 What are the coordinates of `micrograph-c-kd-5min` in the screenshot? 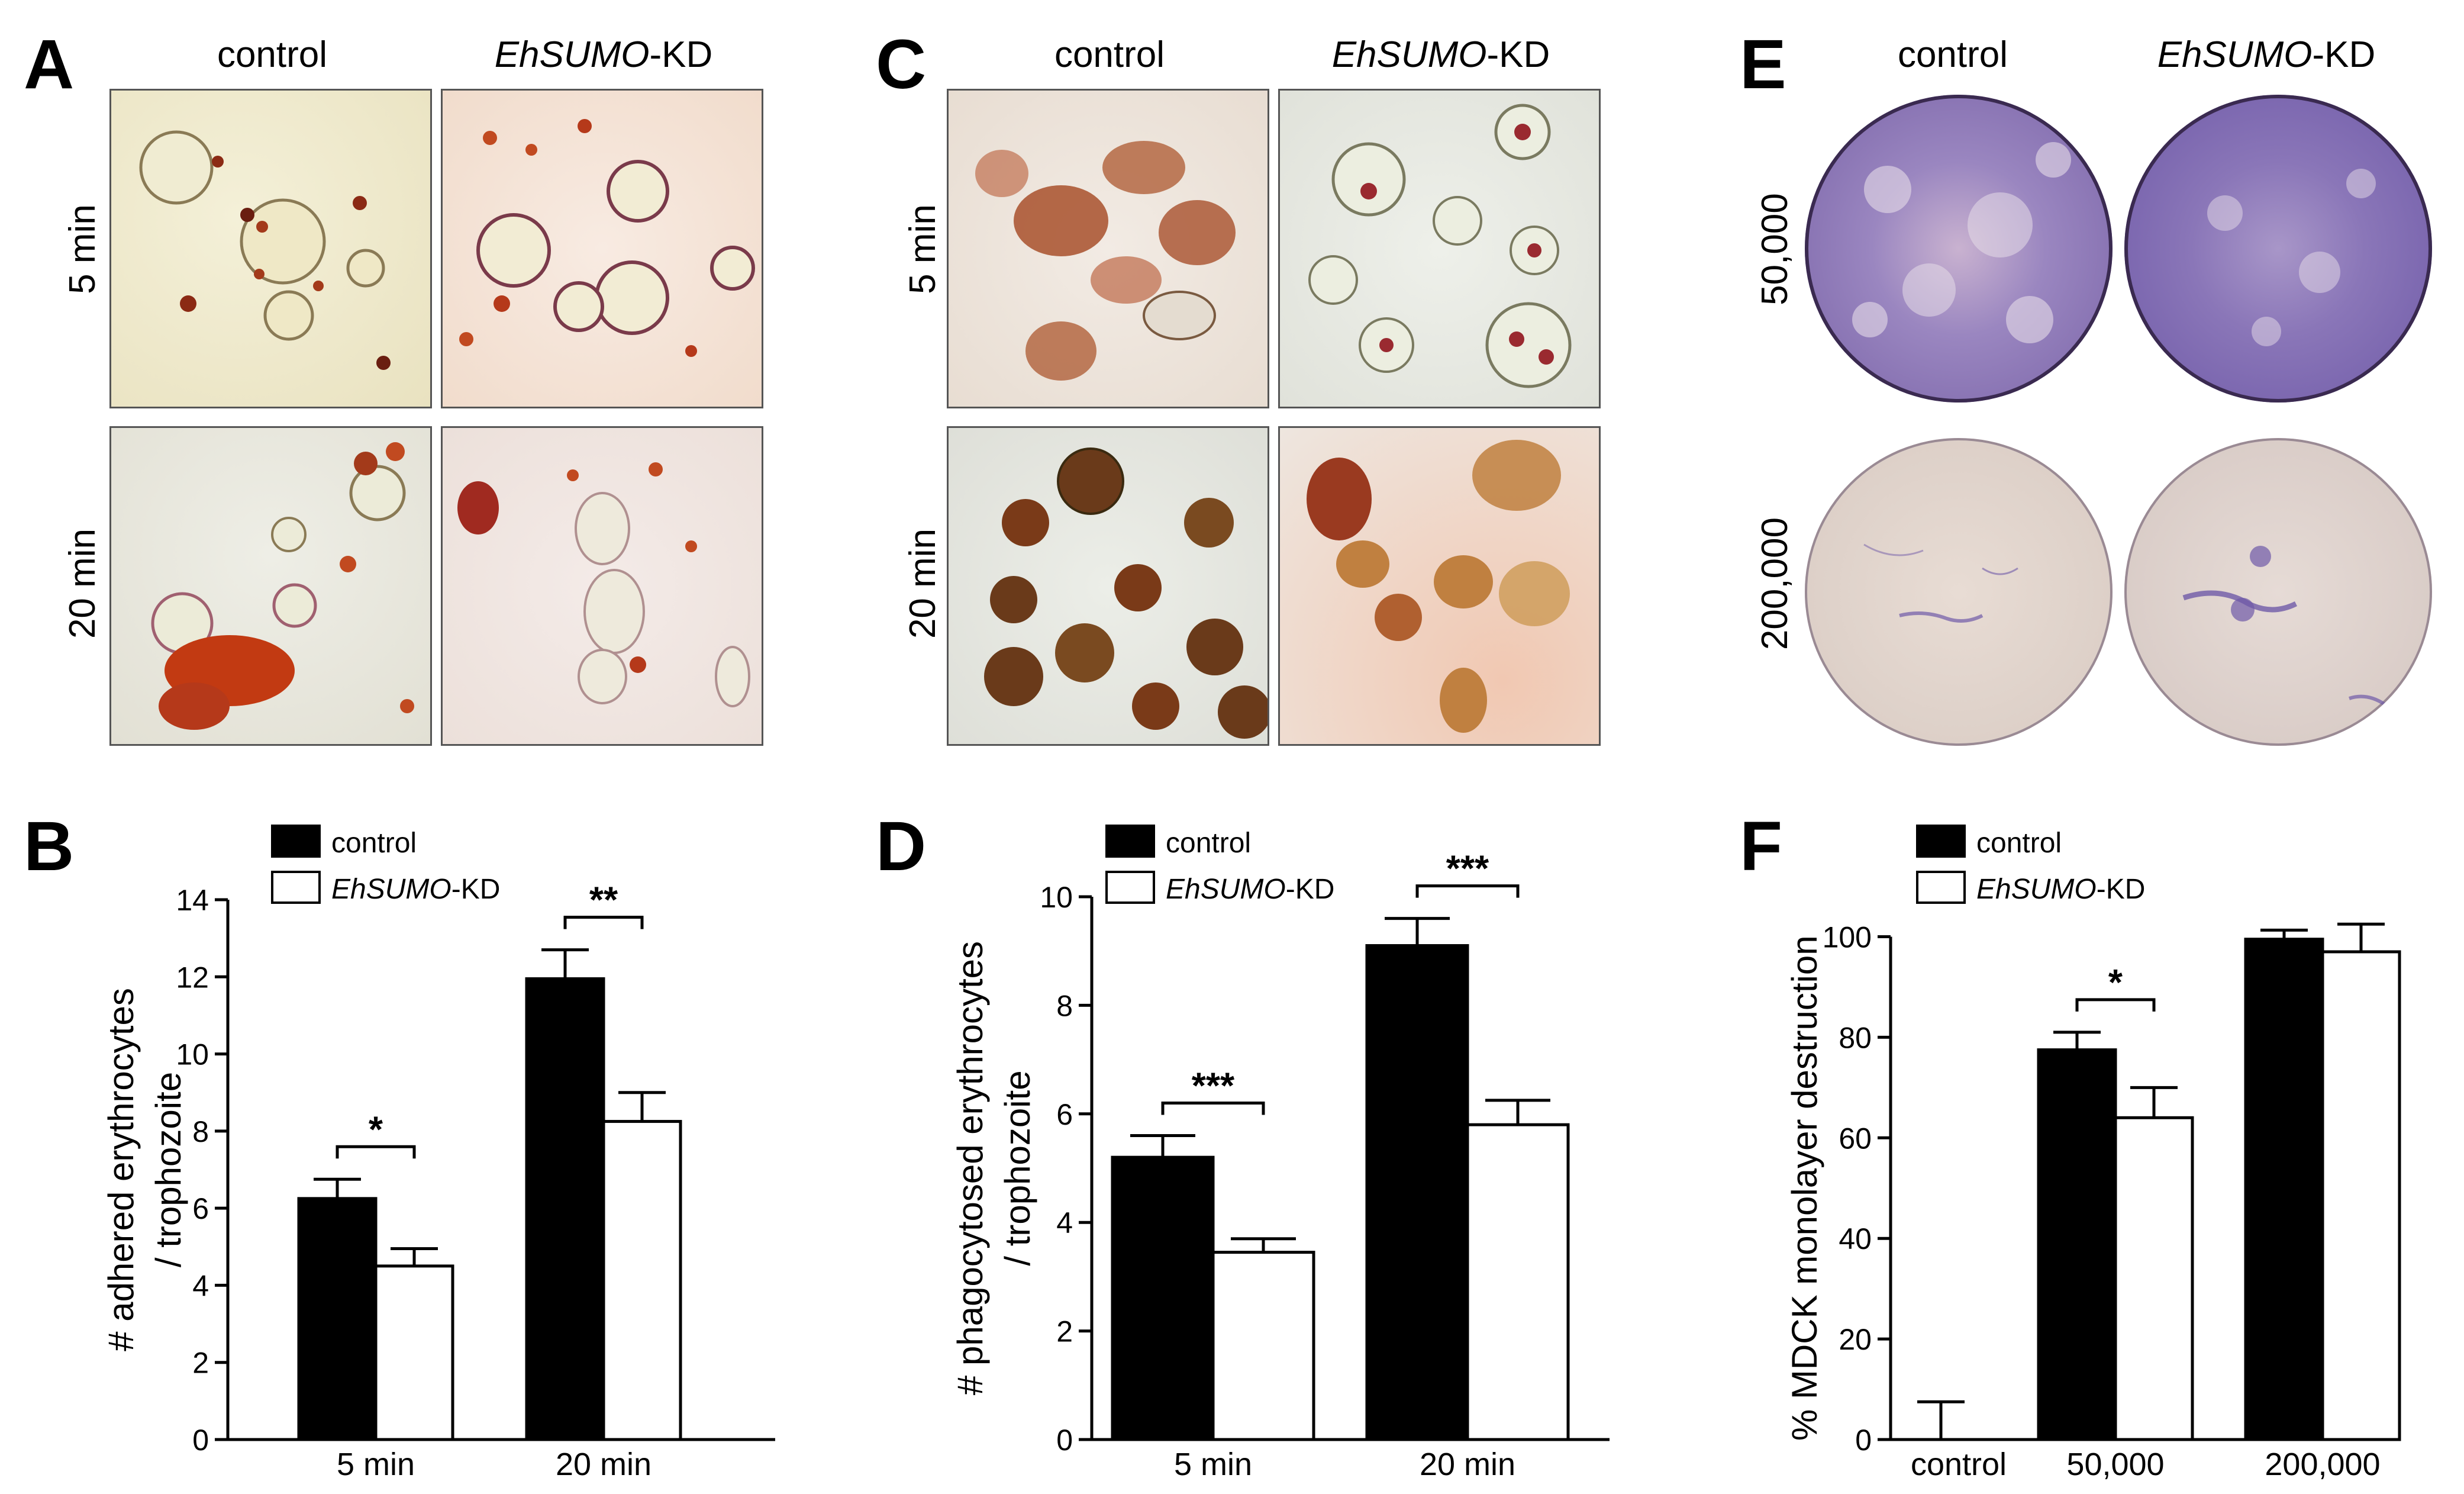 It's located at (1439, 248).